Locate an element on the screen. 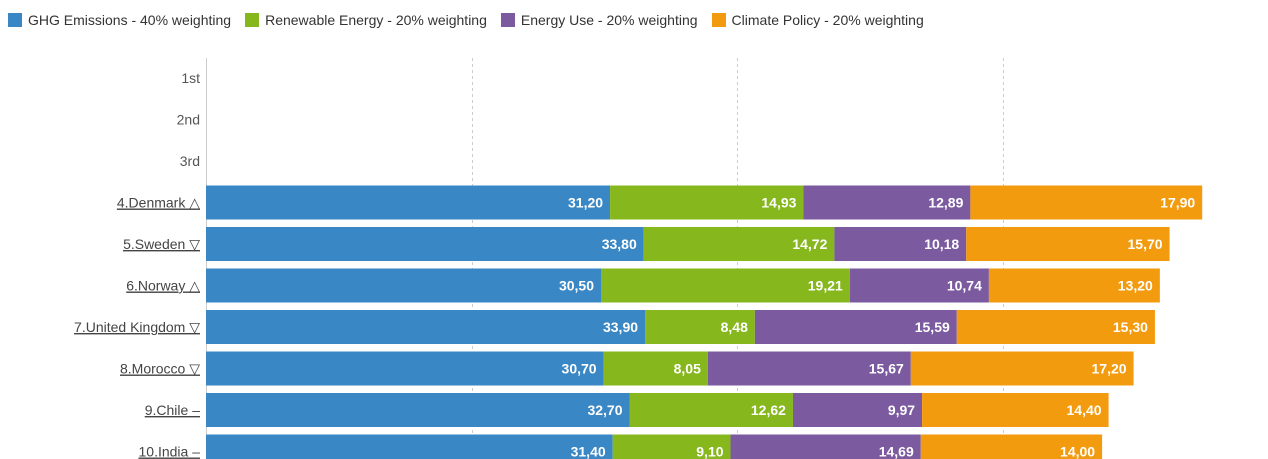 The image size is (1268, 459). bar-value-label-ghg-10: 31,40 is located at coordinates (588, 451).